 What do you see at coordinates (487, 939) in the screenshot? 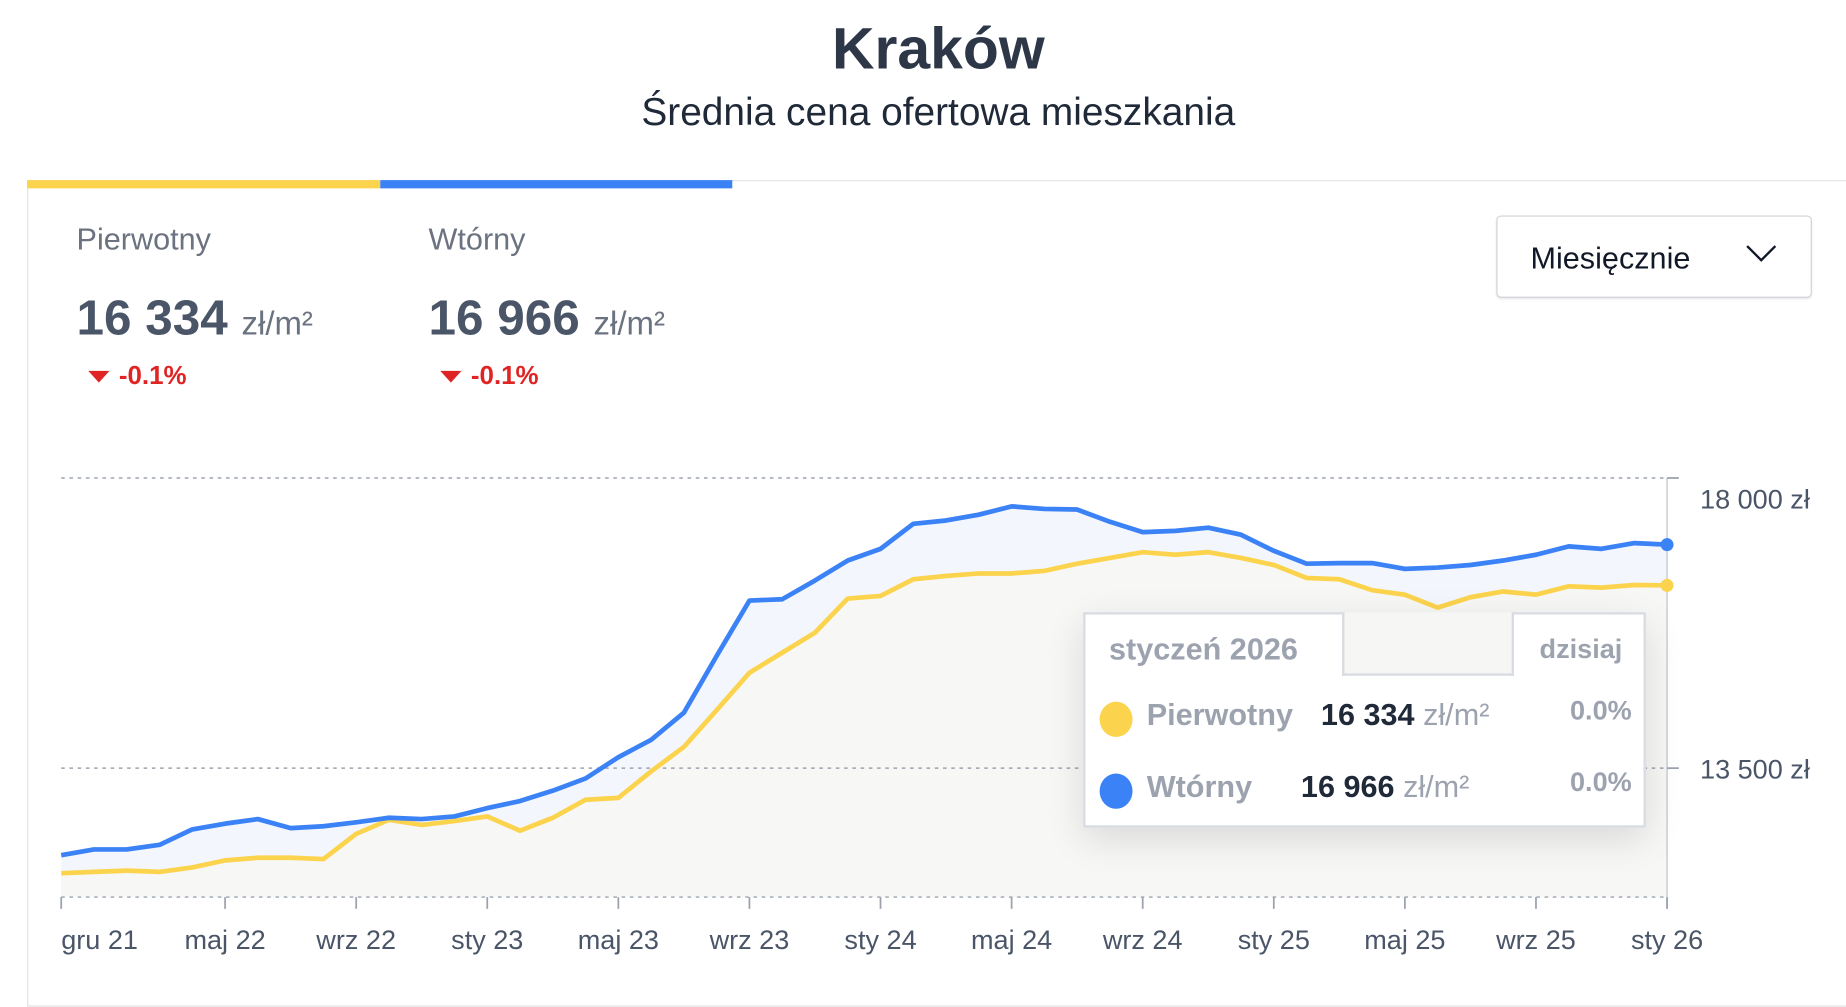
I see `x-tick-label: sty 23` at bounding box center [487, 939].